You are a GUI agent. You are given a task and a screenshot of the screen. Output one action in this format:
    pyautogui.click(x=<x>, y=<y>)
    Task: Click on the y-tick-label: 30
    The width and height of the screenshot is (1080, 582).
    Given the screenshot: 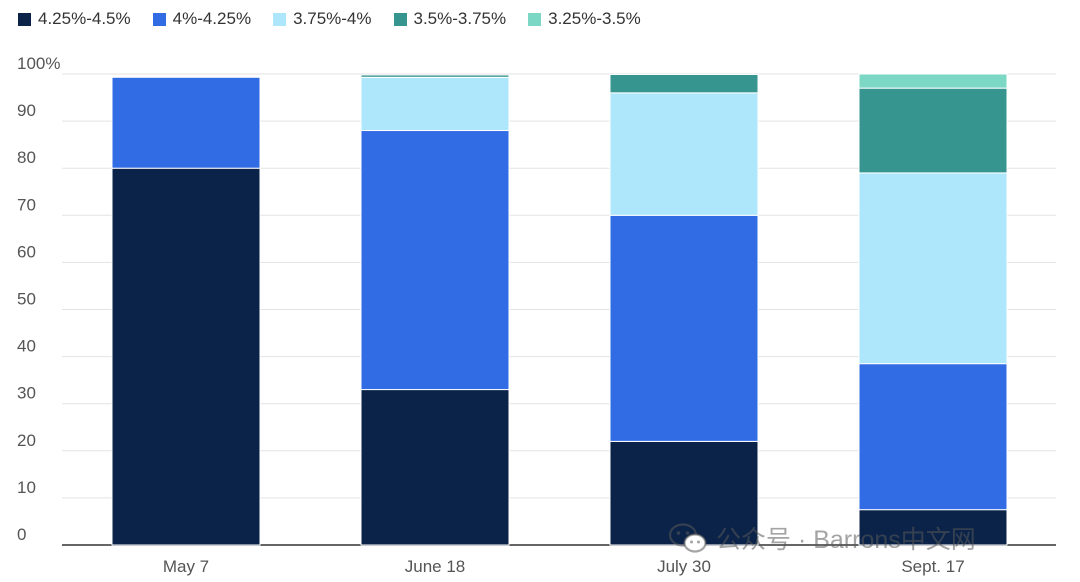 What is the action you would take?
    pyautogui.click(x=26, y=393)
    